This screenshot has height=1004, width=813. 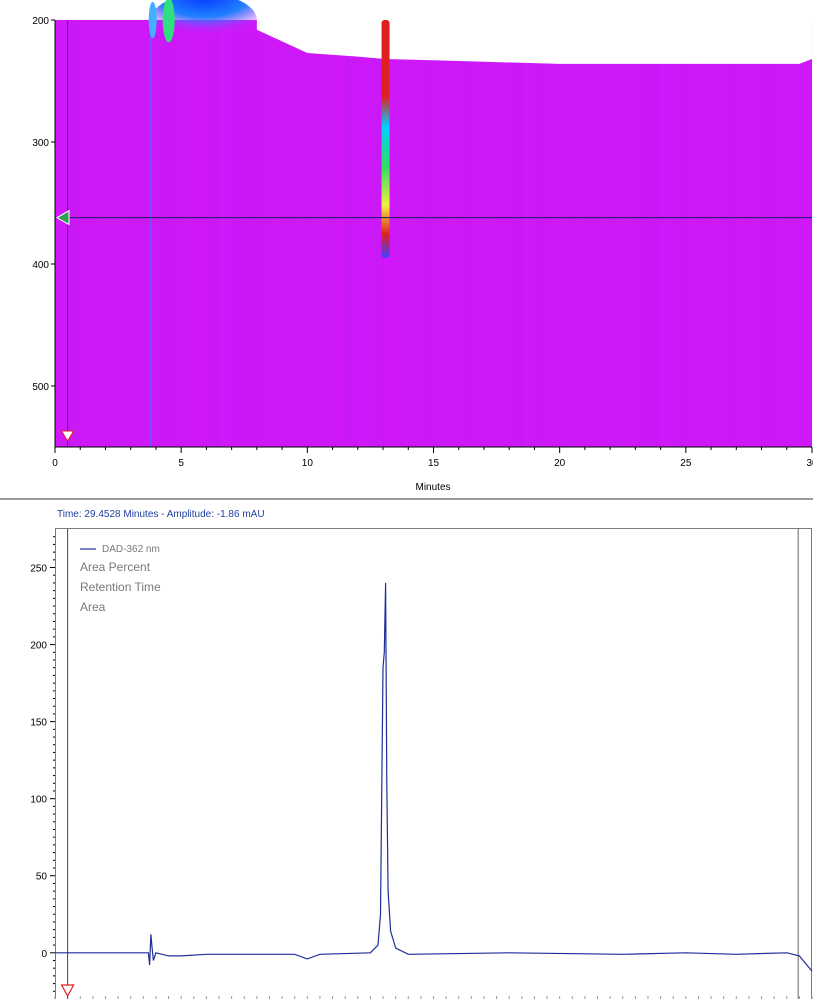 I want to click on time-marker-handle, so click(x=67, y=991).